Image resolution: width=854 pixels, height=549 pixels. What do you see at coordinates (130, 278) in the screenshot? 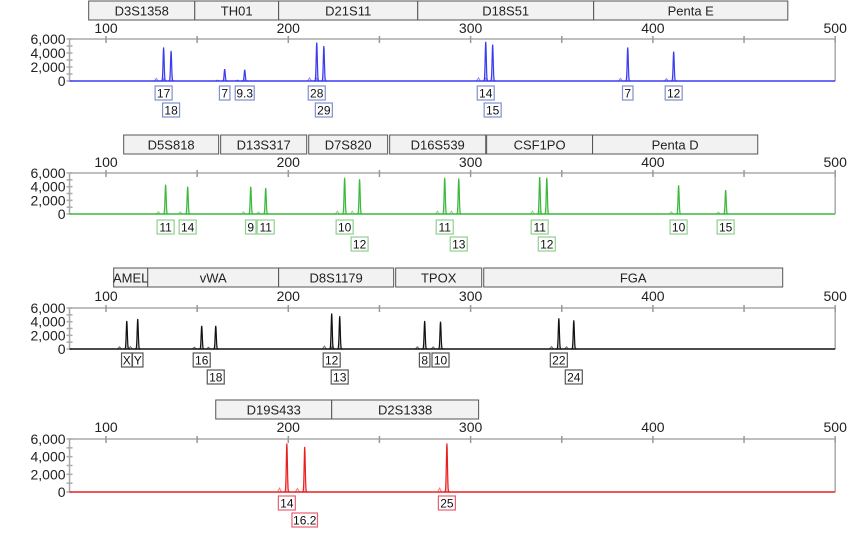
I see `locus-label: AMEL` at bounding box center [130, 278].